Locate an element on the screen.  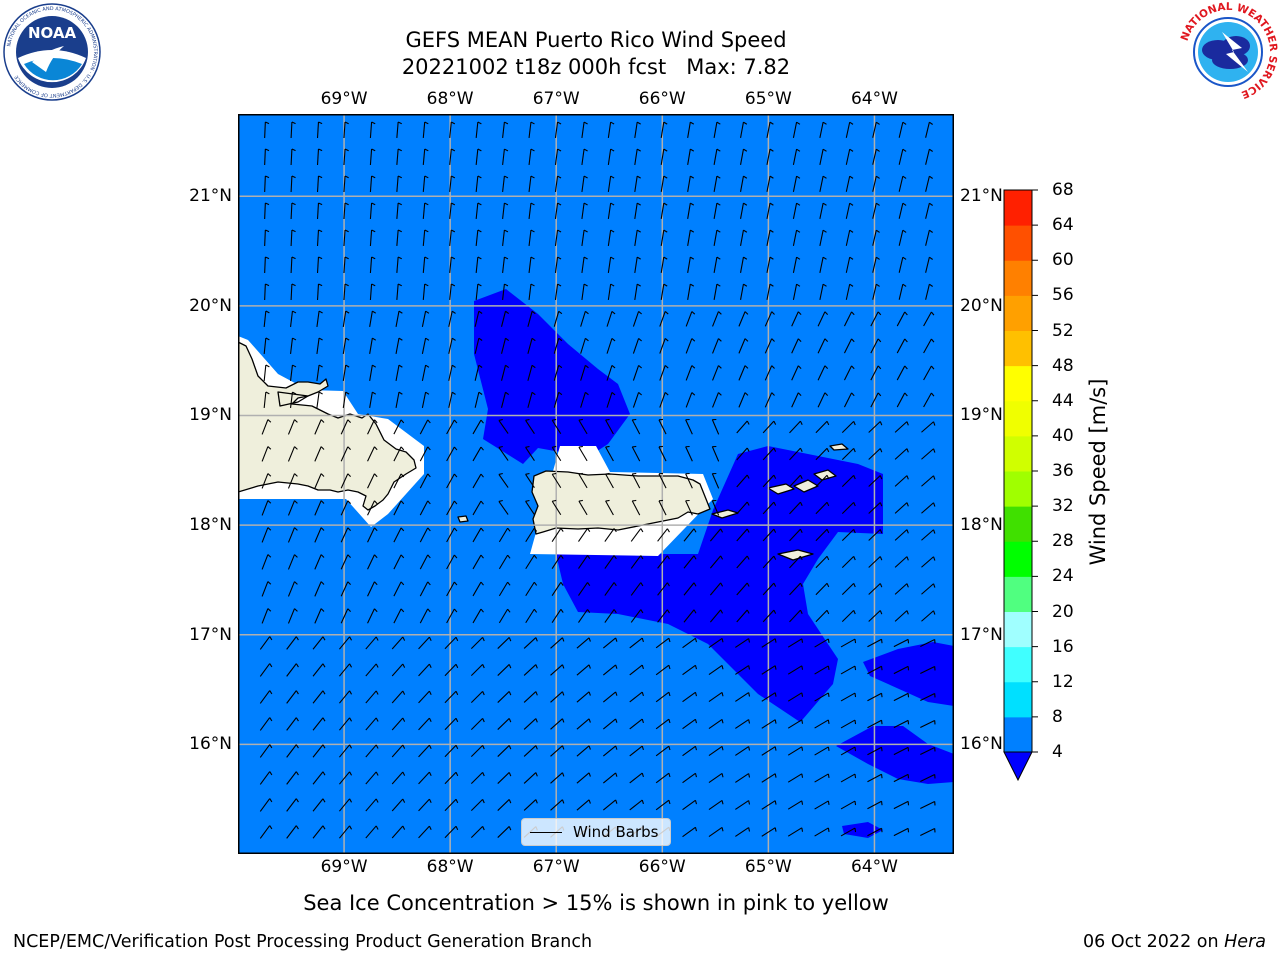
colorbar-level-label: 4 is located at coordinates (1057, 752).